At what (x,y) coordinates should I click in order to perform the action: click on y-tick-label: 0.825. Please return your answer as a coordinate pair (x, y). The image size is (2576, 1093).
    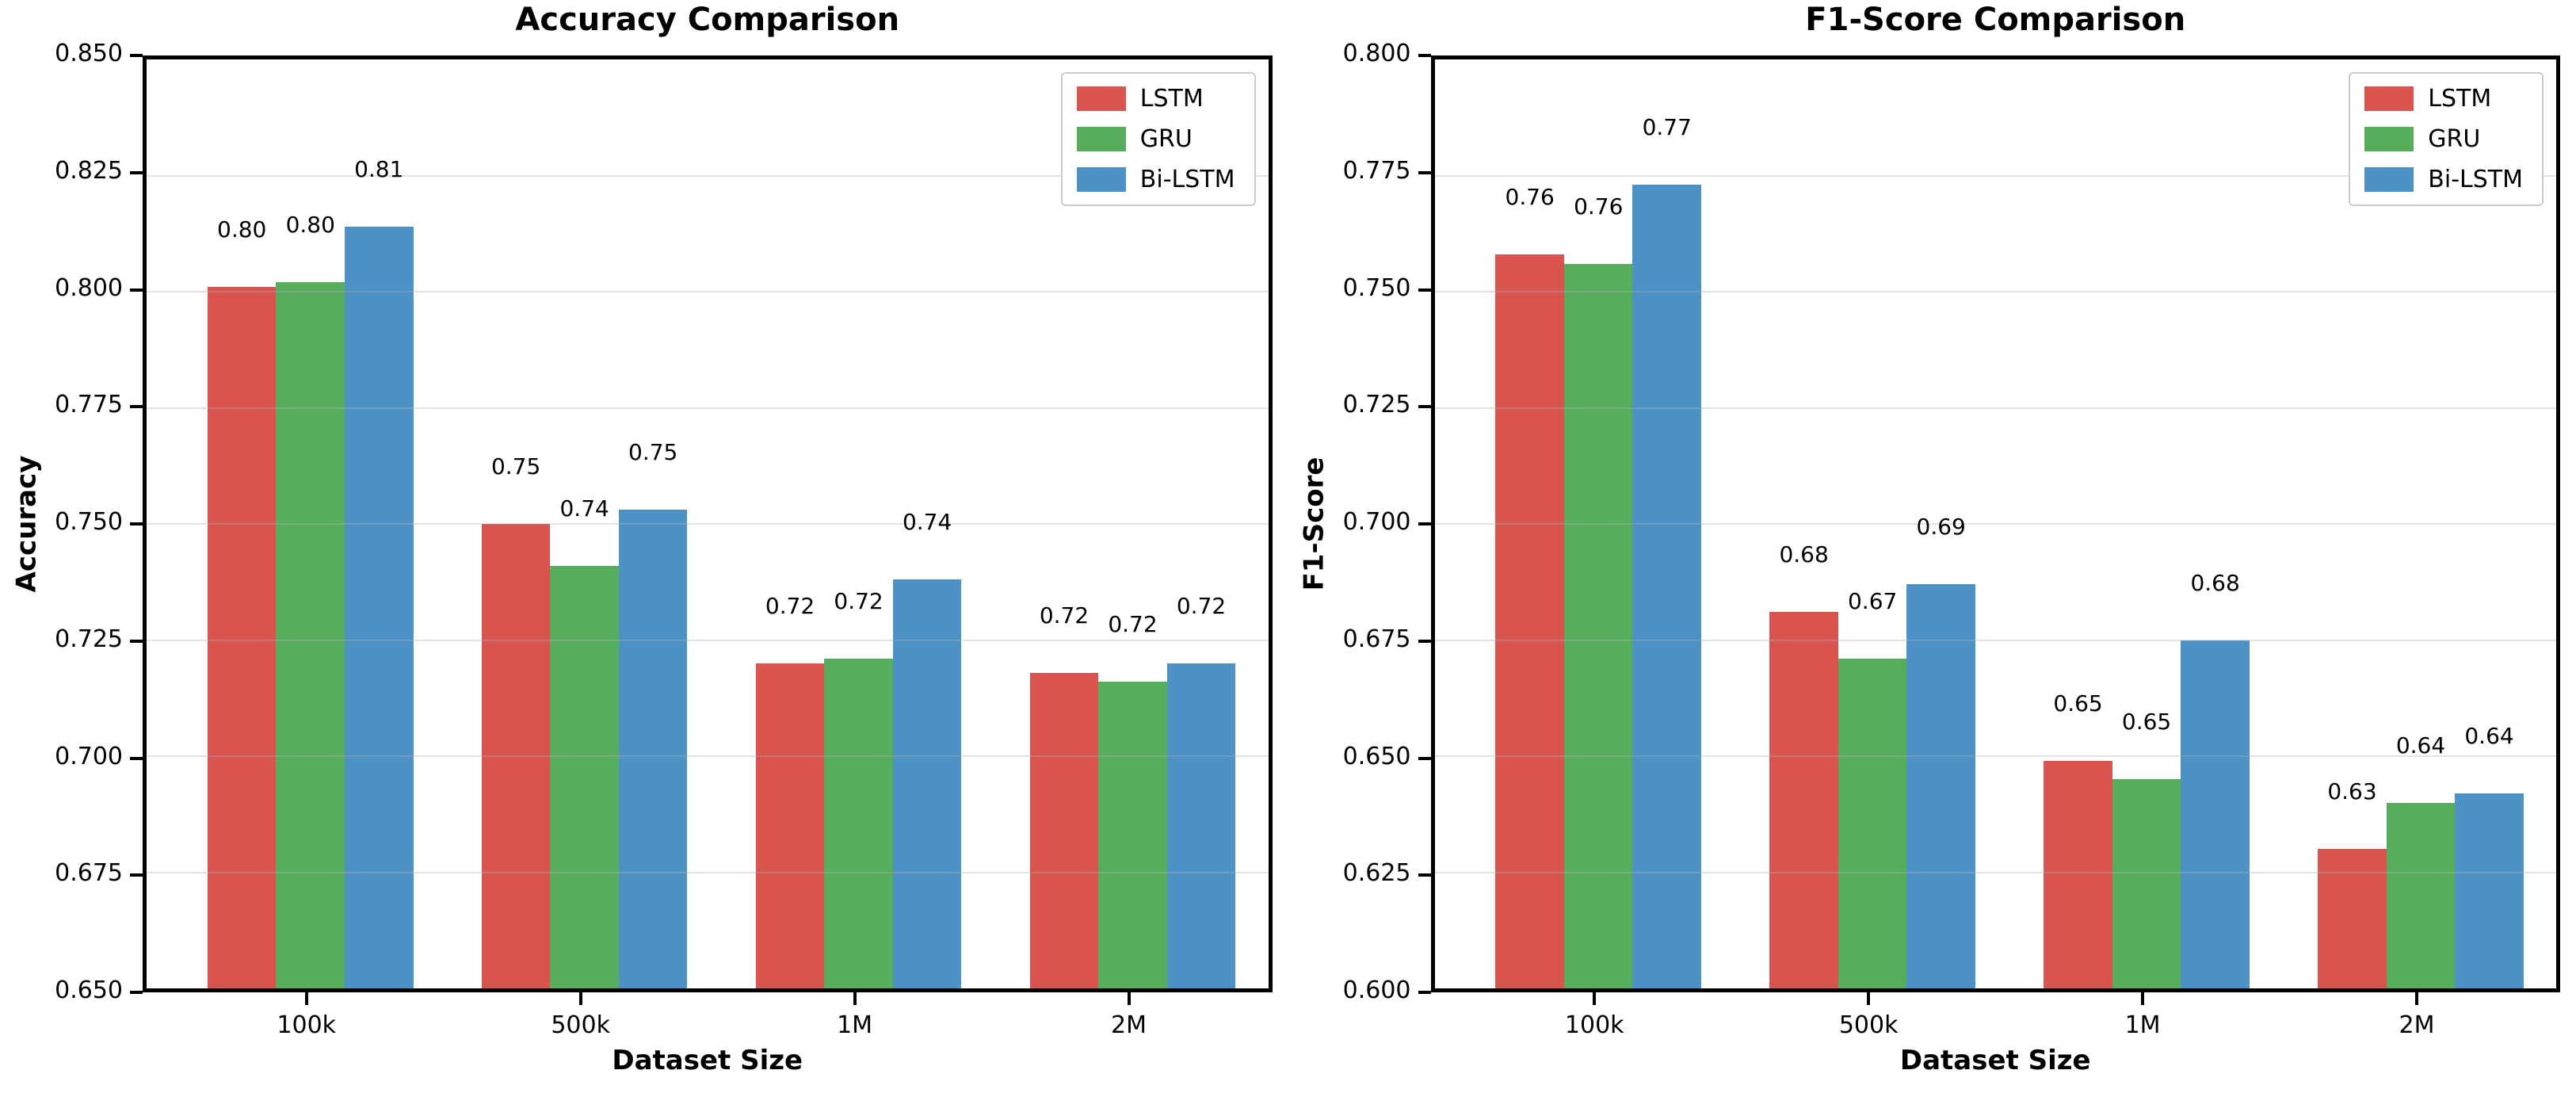
    Looking at the image, I should click on (89, 170).